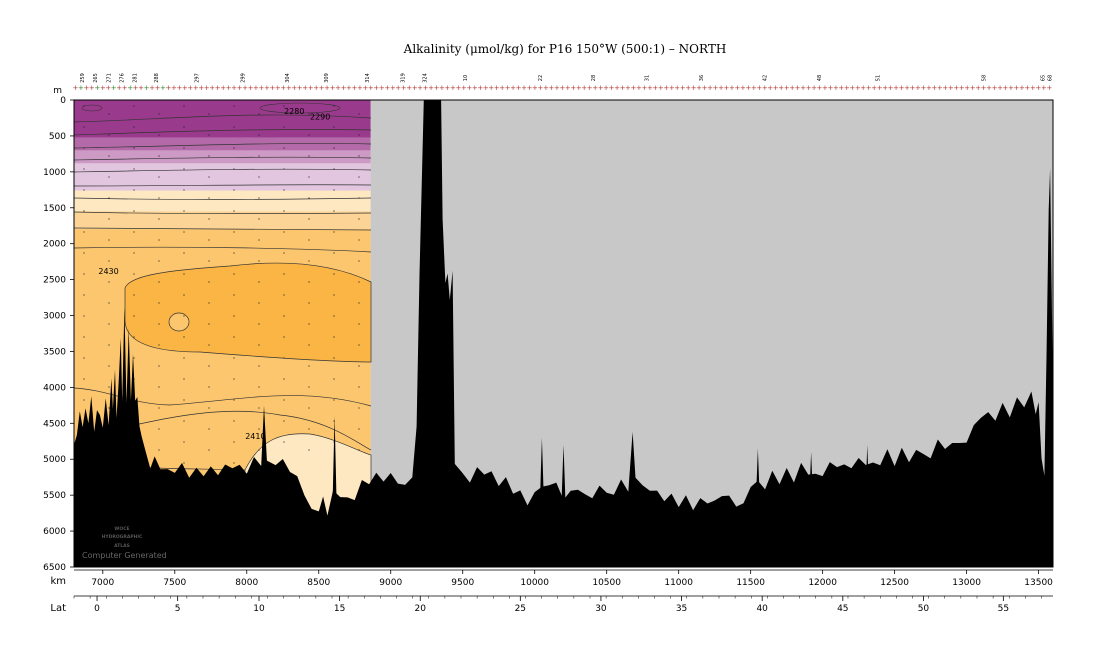 Image resolution: width=1100 pixels, height=650 pixels. Describe the element at coordinates (222, 144) in the screenshot. I see `color-band` at that location.